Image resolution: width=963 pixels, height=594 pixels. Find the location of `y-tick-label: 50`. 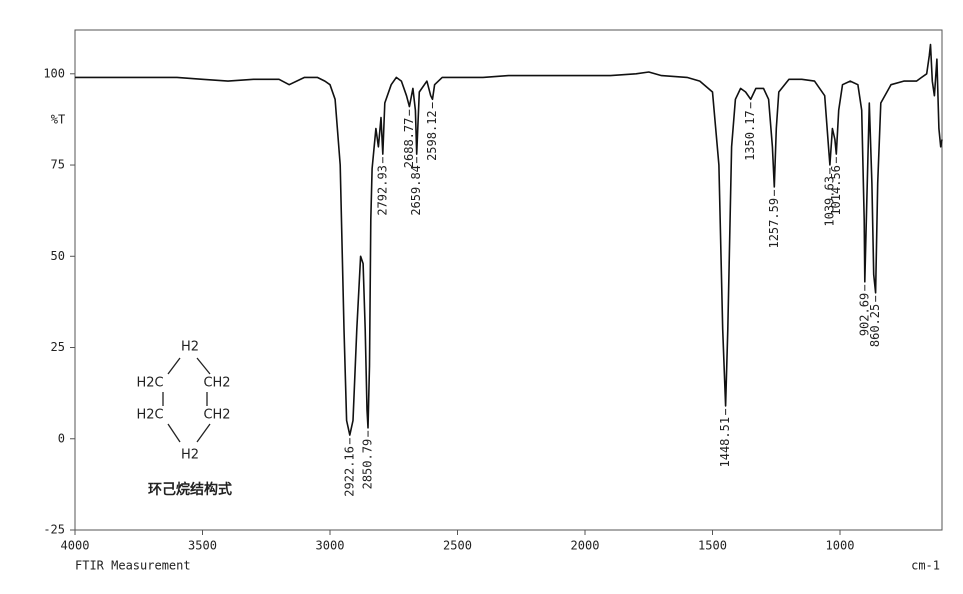

y-tick-label: 50 is located at coordinates (58, 256).